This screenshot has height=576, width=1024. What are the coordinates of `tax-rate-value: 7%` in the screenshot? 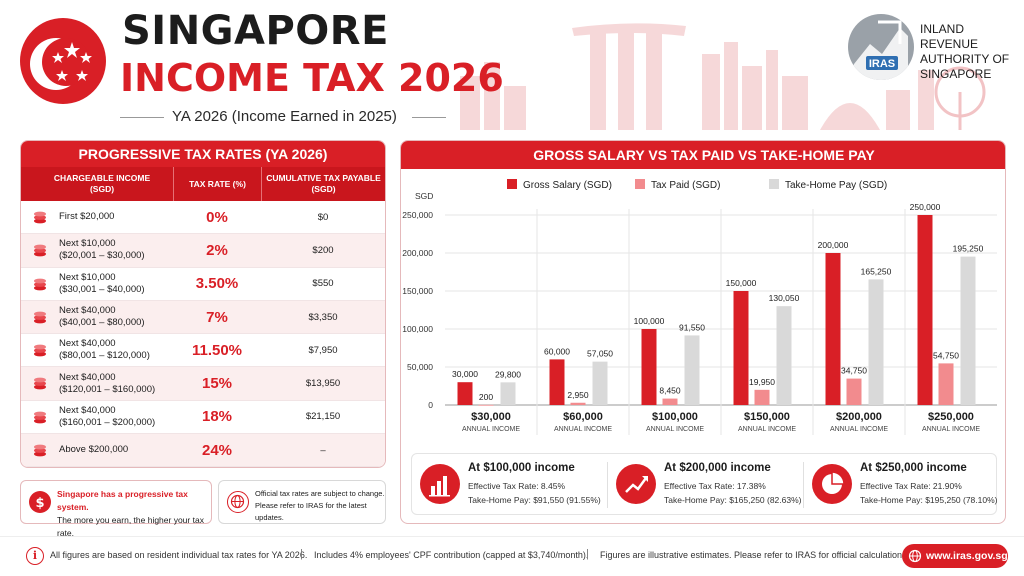 It's located at (217, 317).